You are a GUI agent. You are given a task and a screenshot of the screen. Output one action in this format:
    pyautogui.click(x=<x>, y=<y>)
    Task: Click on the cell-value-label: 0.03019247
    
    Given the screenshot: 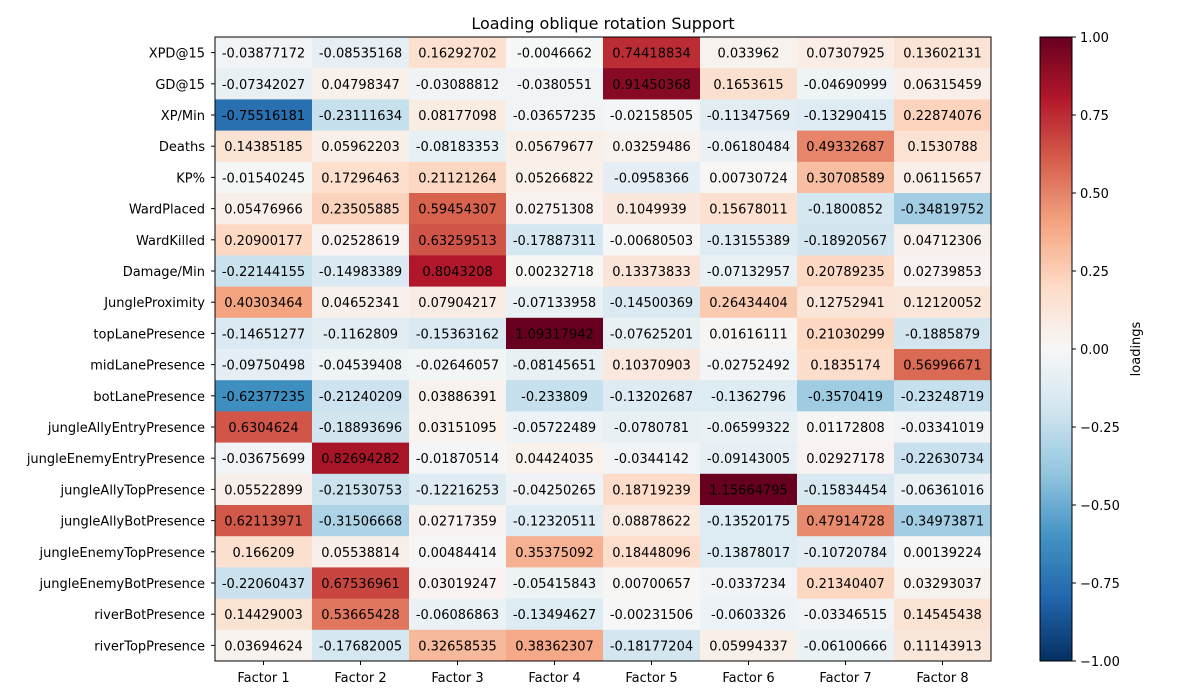 What is the action you would take?
    pyautogui.click(x=457, y=584)
    